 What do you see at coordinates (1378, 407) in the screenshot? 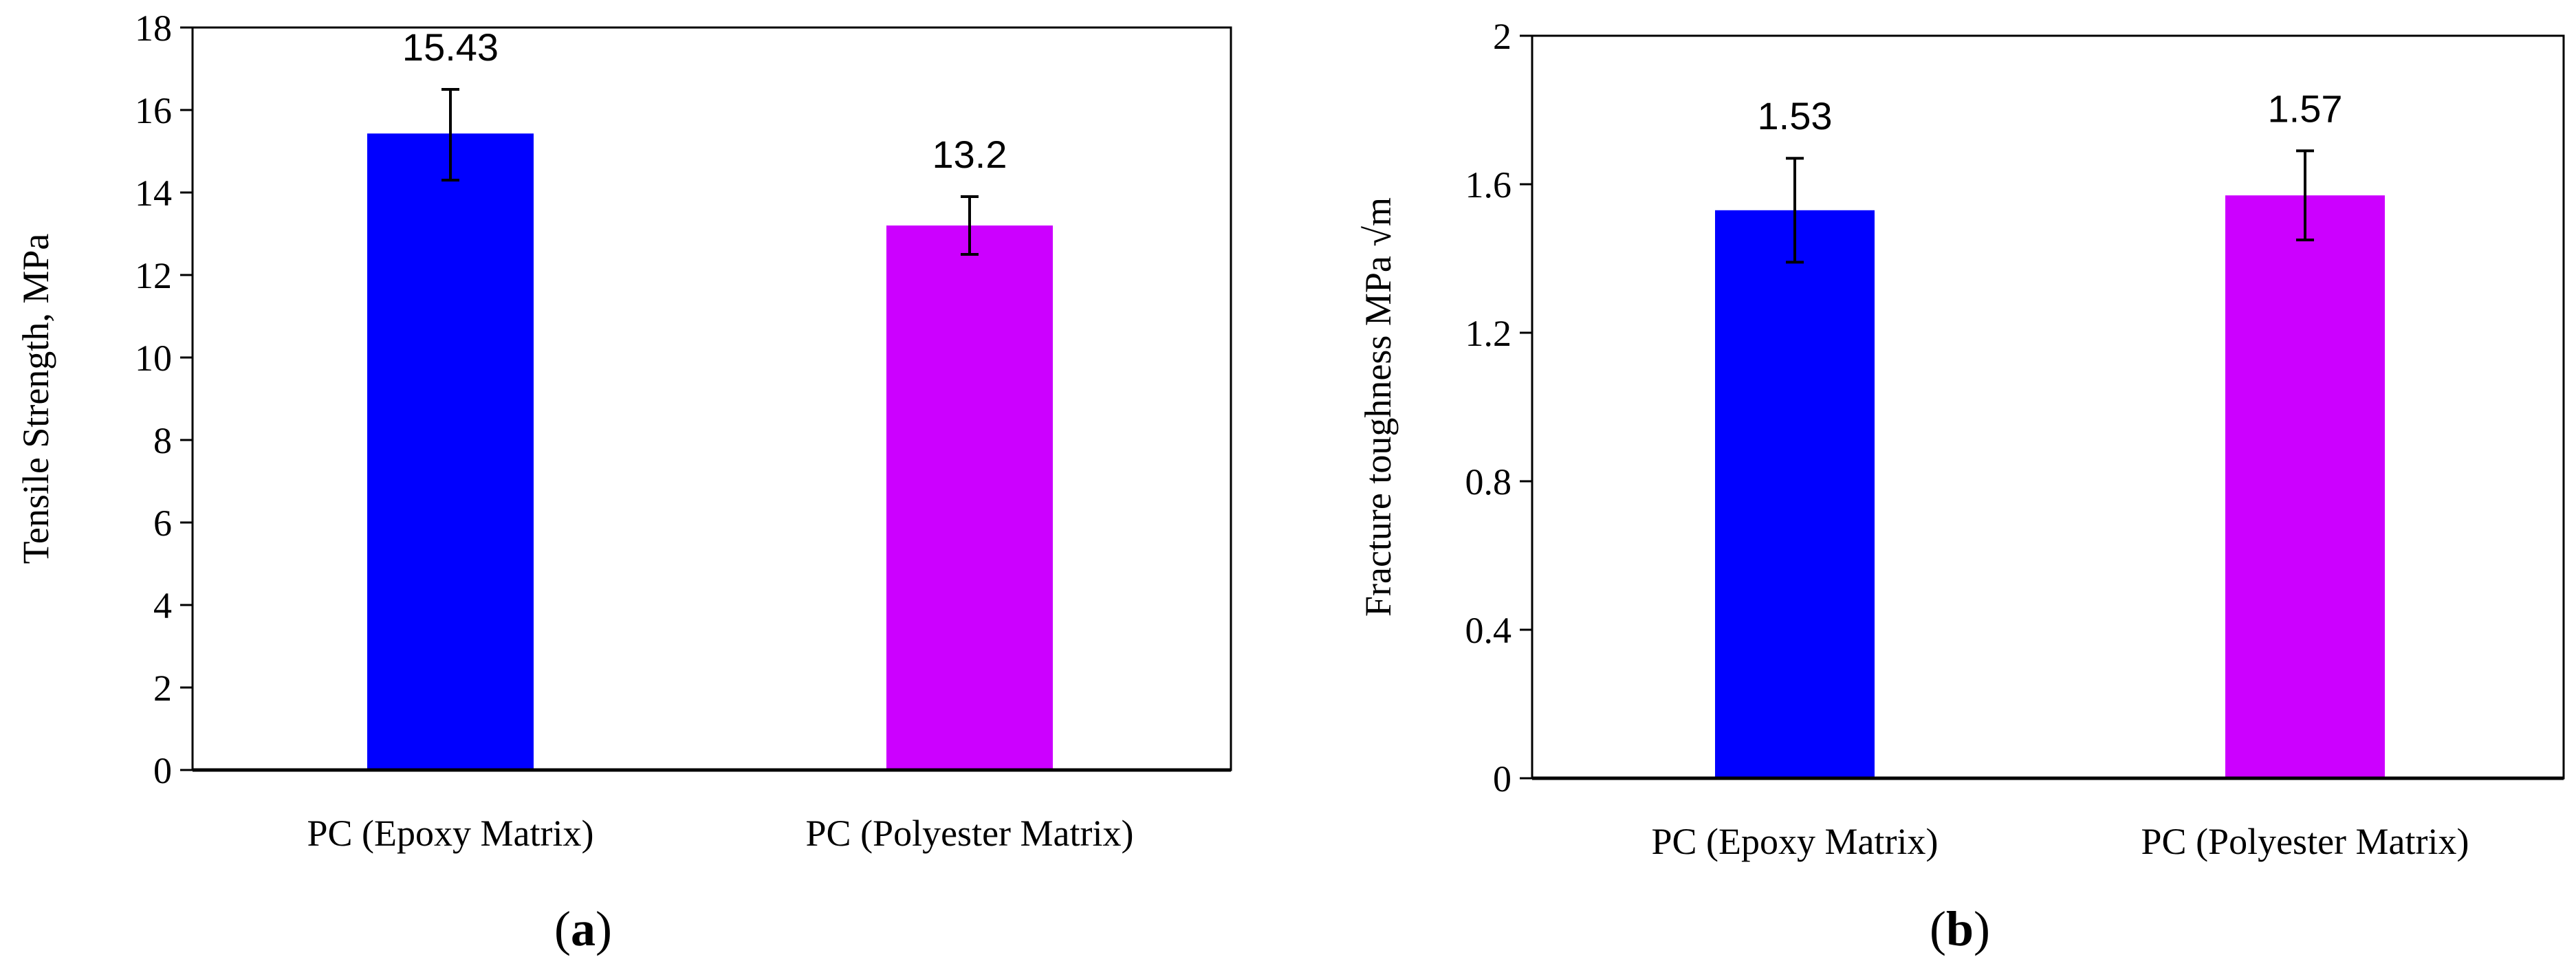
I see `y-axis-label-b: Fracture toughness MPa √m` at bounding box center [1378, 407].